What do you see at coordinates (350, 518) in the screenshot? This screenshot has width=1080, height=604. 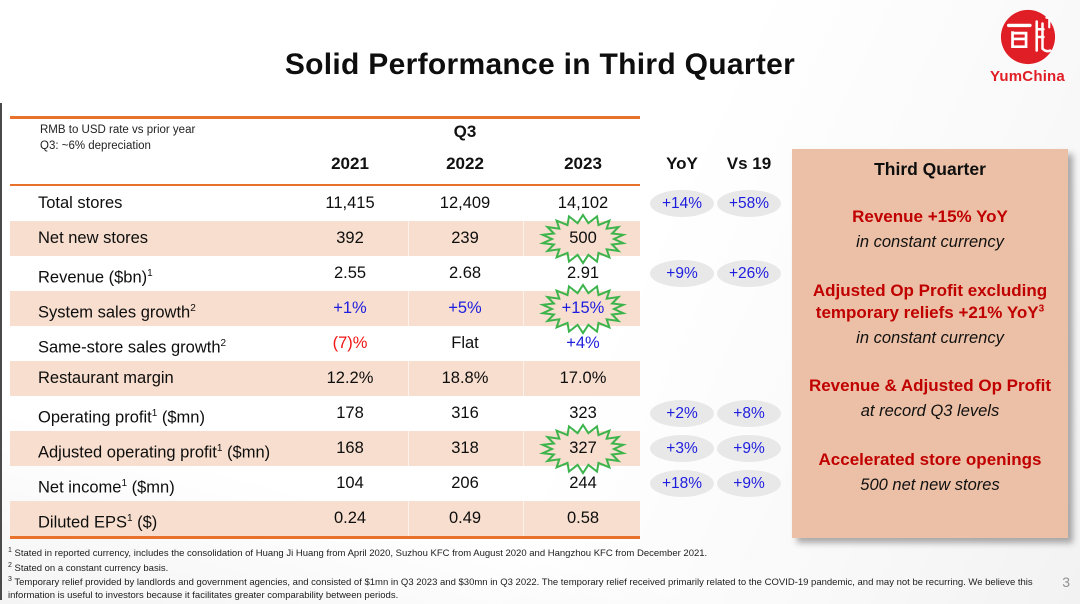 I see `cell-2021: 0.24` at bounding box center [350, 518].